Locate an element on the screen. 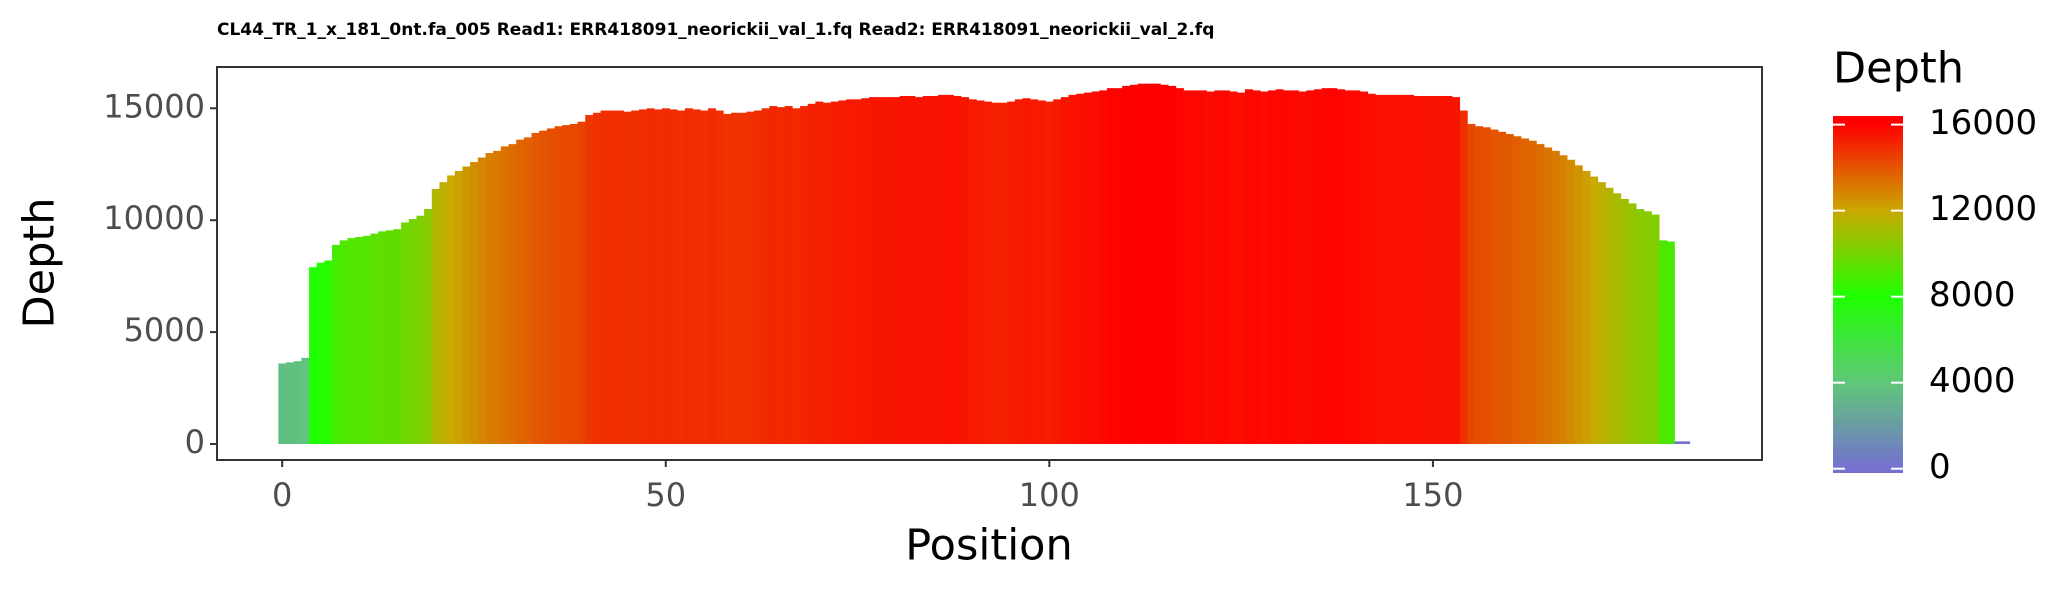 Image resolution: width=2066 pixels, height=590 pixels. colorbar is located at coordinates (1868, 294).